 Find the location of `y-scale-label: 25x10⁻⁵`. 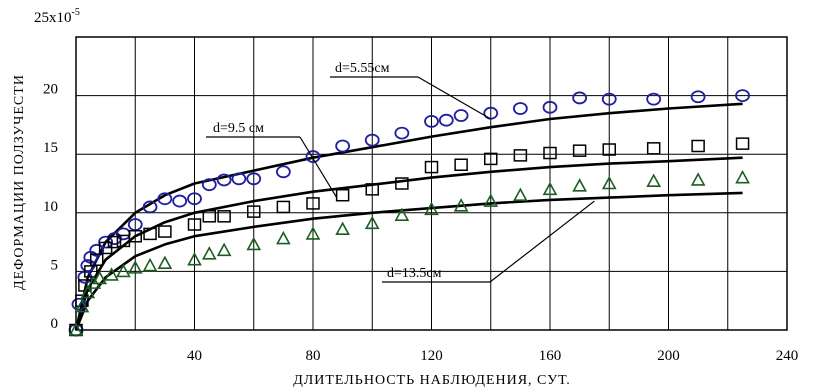

y-scale-label: 25x10⁻⁵ is located at coordinates (57, 16).